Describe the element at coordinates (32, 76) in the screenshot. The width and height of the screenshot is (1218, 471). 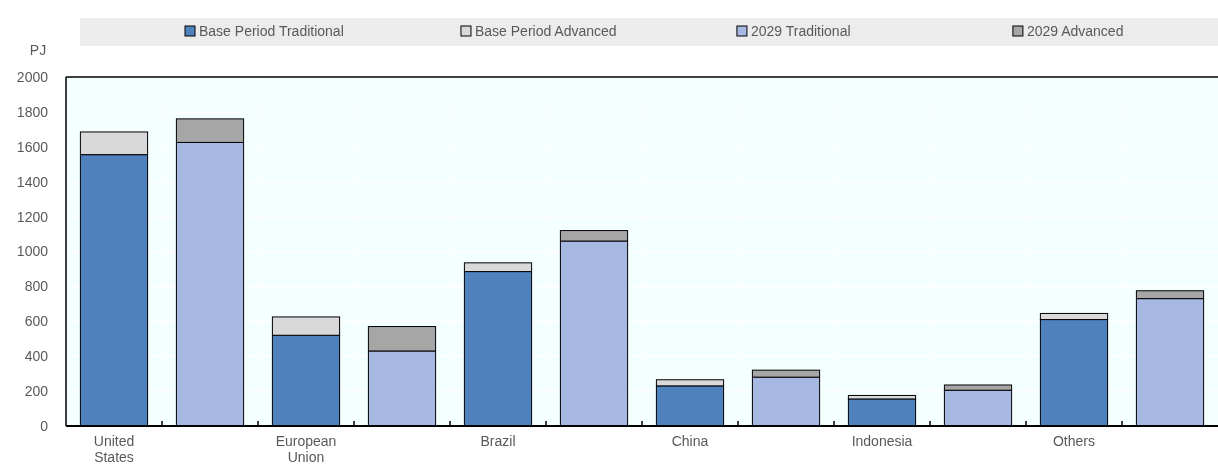
I see `y-tick-label: 2000` at that location.